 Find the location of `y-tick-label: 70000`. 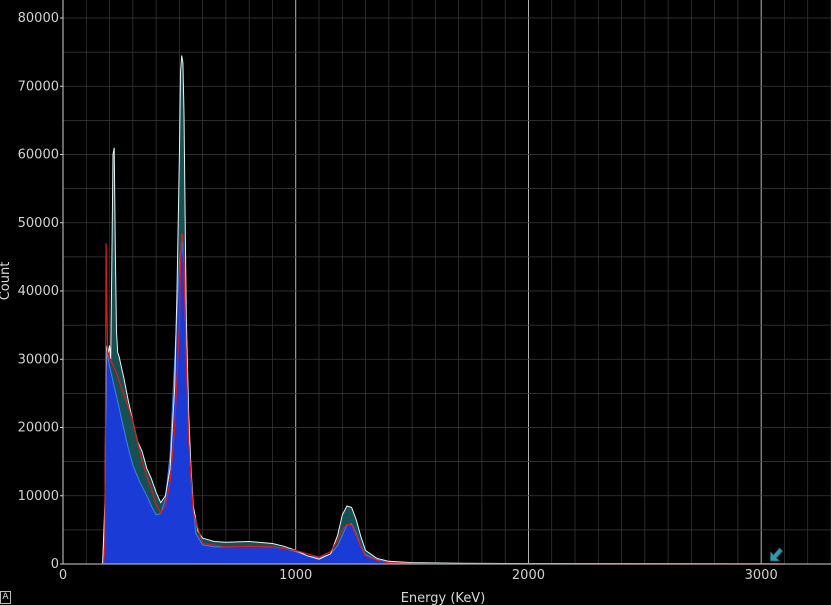

y-tick-label: 70000 is located at coordinates (38, 86).